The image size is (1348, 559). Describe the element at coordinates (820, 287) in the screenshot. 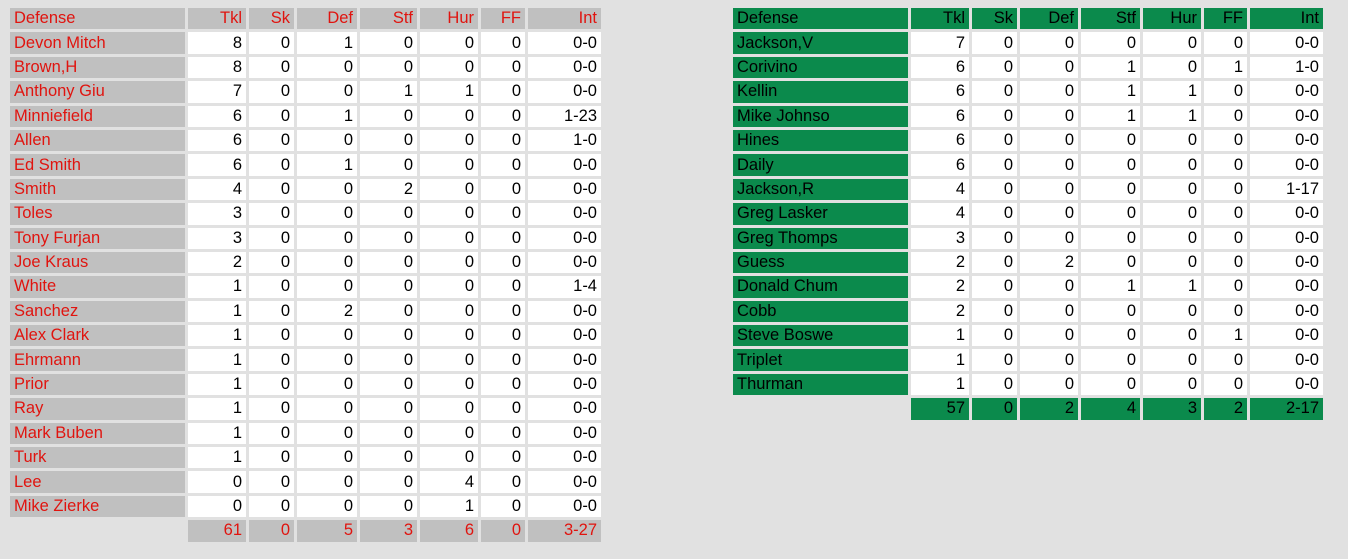

I see `player-name: Donald Chum` at that location.